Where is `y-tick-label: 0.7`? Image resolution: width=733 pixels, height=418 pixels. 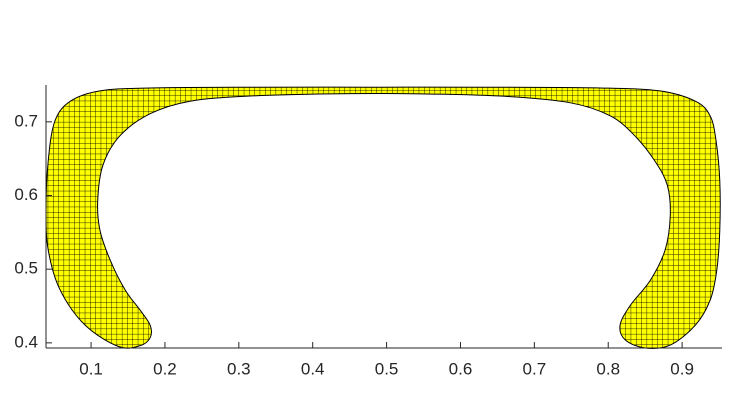 y-tick-label: 0.7 is located at coordinates (26, 120).